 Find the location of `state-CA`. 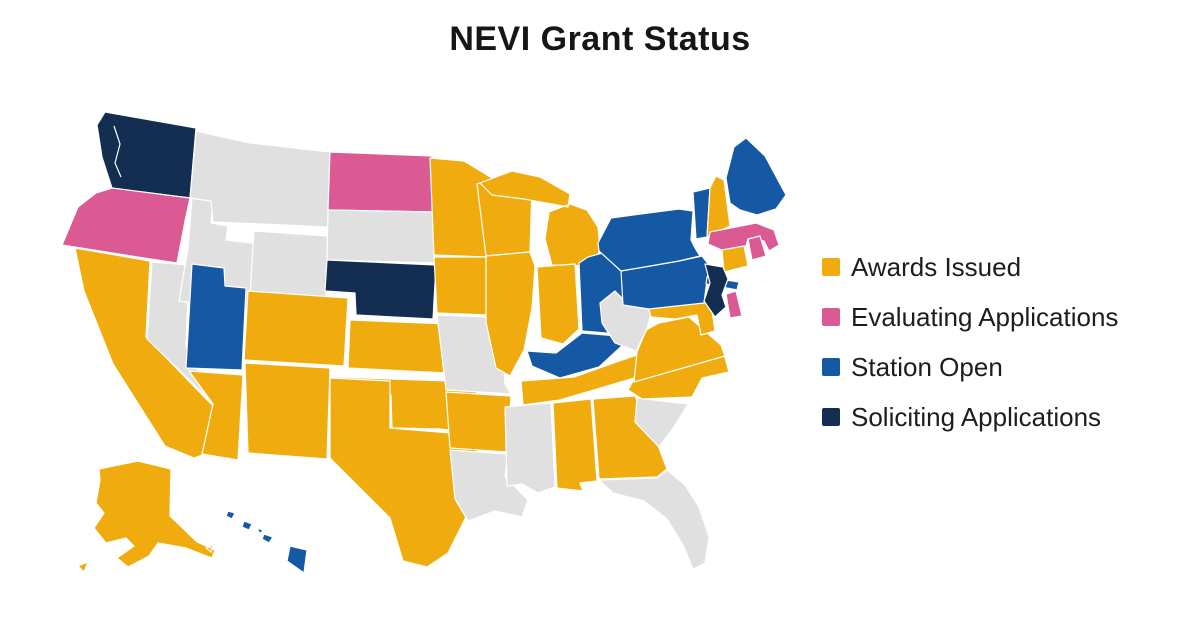

state-CA is located at coordinates (144, 353).